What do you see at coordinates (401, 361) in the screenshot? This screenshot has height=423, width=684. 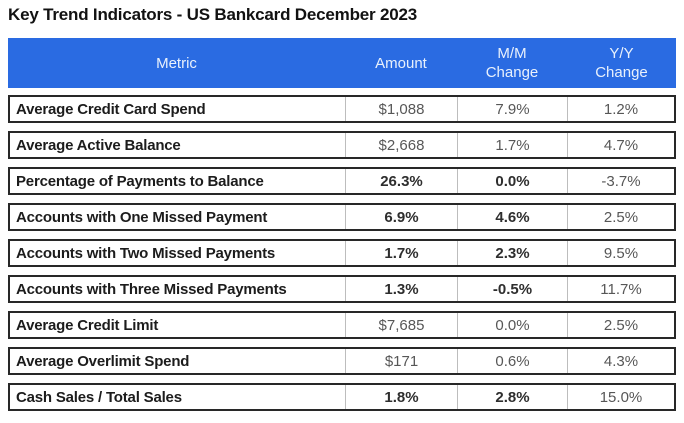 I see `amount-cell: $171` at bounding box center [401, 361].